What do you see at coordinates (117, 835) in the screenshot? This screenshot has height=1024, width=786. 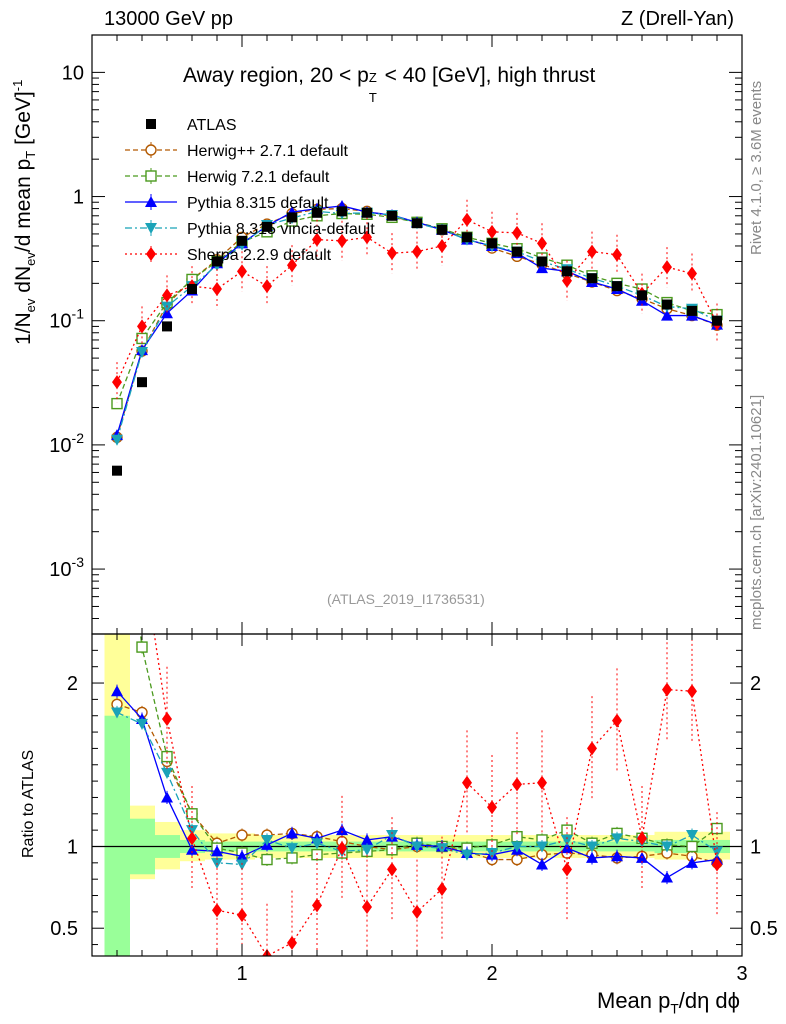 I see `band-inner-bin` at bounding box center [117, 835].